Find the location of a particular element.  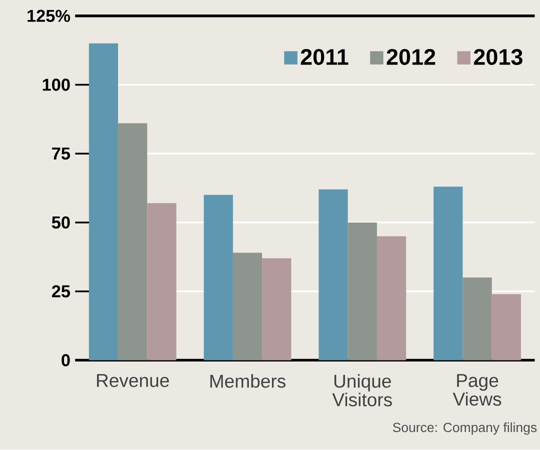

legend-label: 2011 is located at coordinates (324, 57).